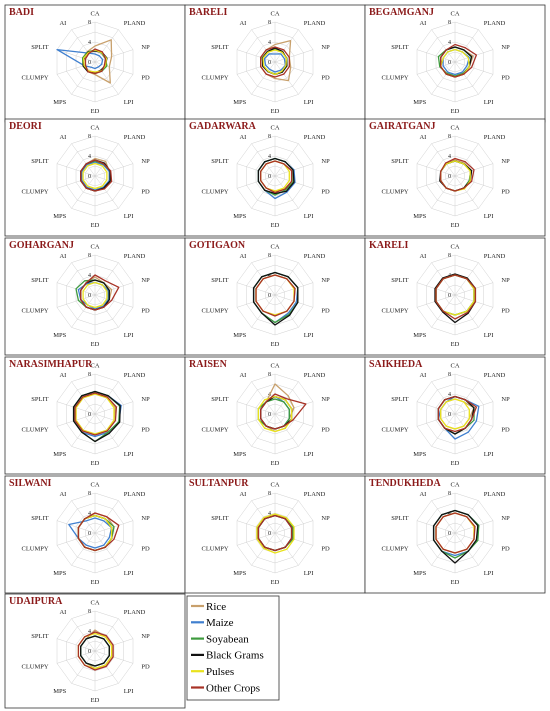  Describe the element at coordinates (233, 648) in the screenshot. I see `legend-box` at that location.